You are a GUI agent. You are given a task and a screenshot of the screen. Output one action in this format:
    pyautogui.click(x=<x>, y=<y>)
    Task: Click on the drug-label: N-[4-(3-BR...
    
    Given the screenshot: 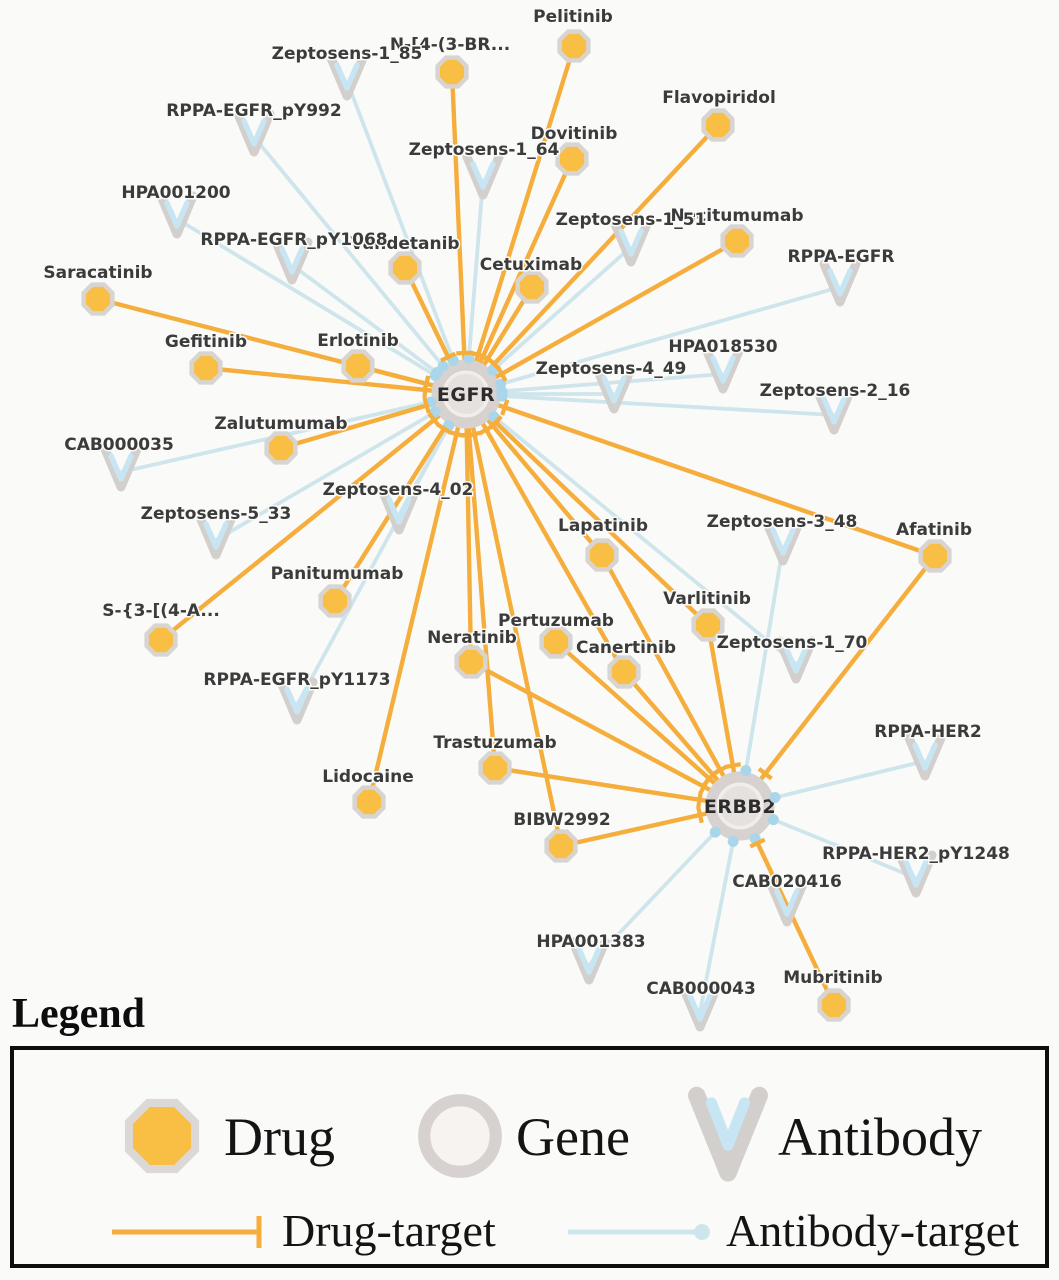 What is the action you would take?
    pyautogui.click(x=450, y=45)
    